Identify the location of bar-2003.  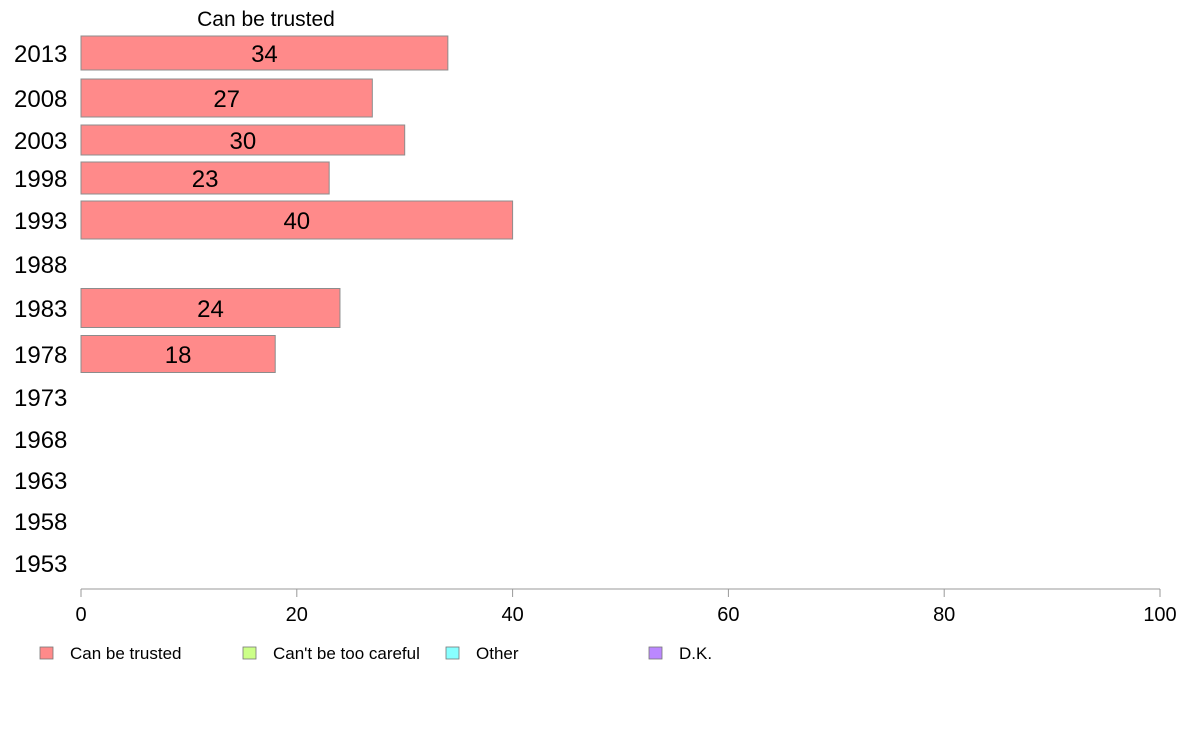
(243, 140).